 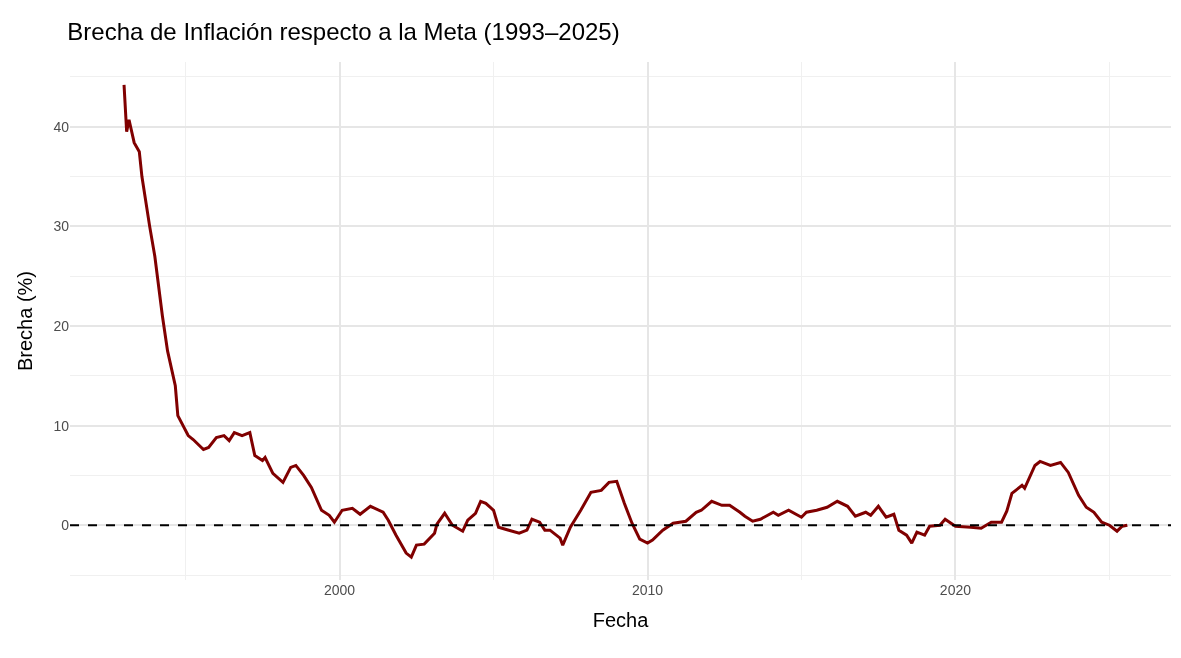 I want to click on chart-title: Brecha de Inflación respecto a la Meta (1993–2025), so click(x=343, y=31).